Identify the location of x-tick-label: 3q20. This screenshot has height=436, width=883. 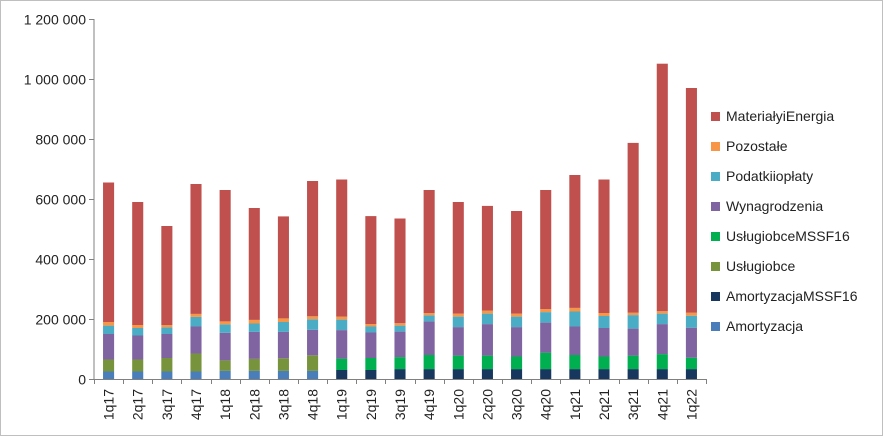
(517, 404).